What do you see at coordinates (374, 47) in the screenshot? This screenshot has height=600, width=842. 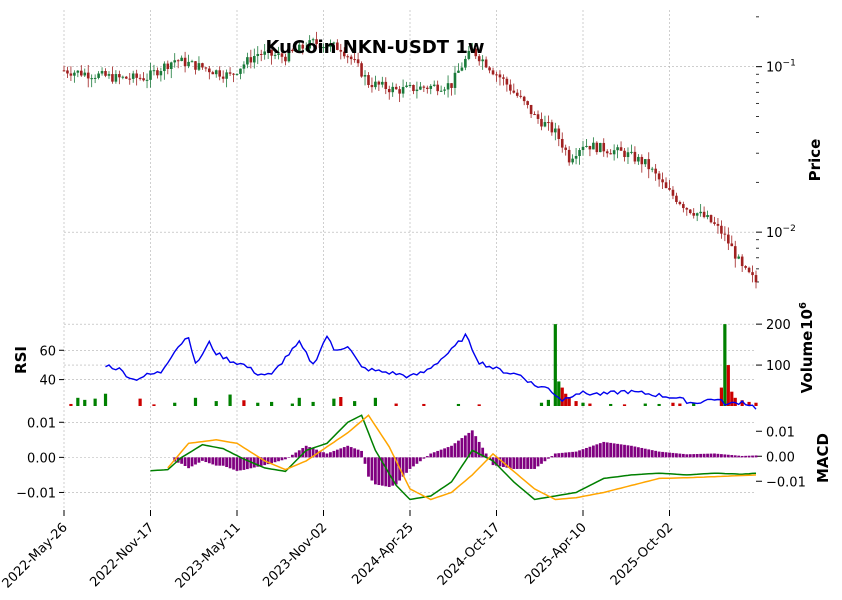 I see `chart-title: KuCoin NKN-USDT 1w` at bounding box center [374, 47].